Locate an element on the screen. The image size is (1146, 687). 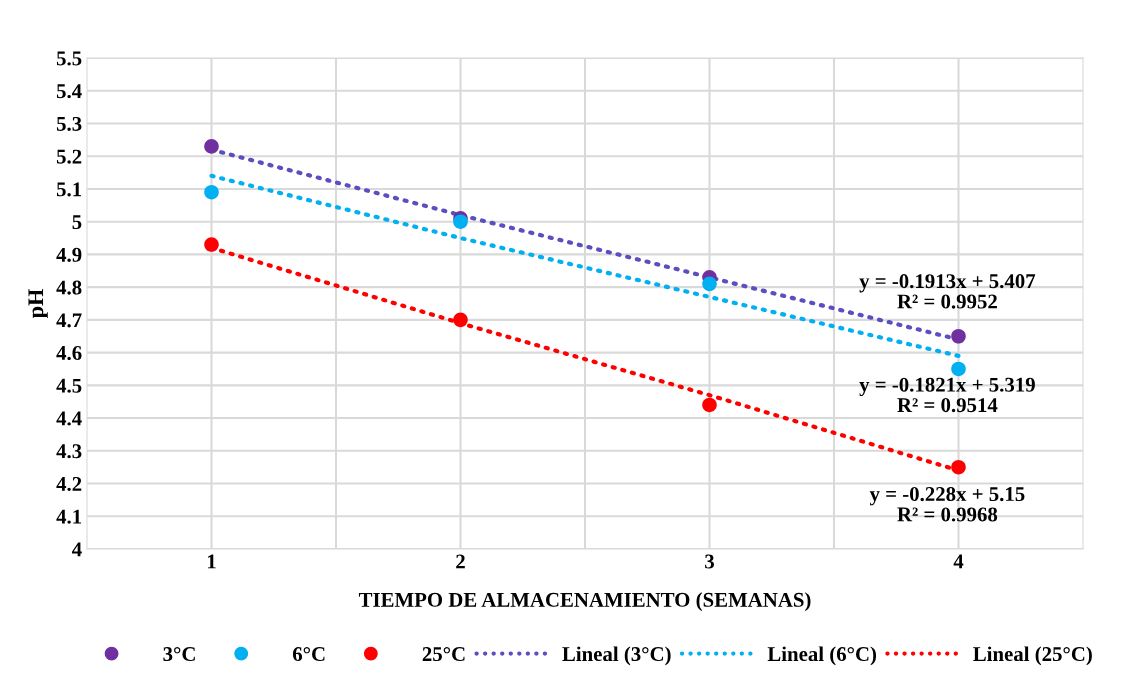
y-axis-title: pH is located at coordinates (38, 304).